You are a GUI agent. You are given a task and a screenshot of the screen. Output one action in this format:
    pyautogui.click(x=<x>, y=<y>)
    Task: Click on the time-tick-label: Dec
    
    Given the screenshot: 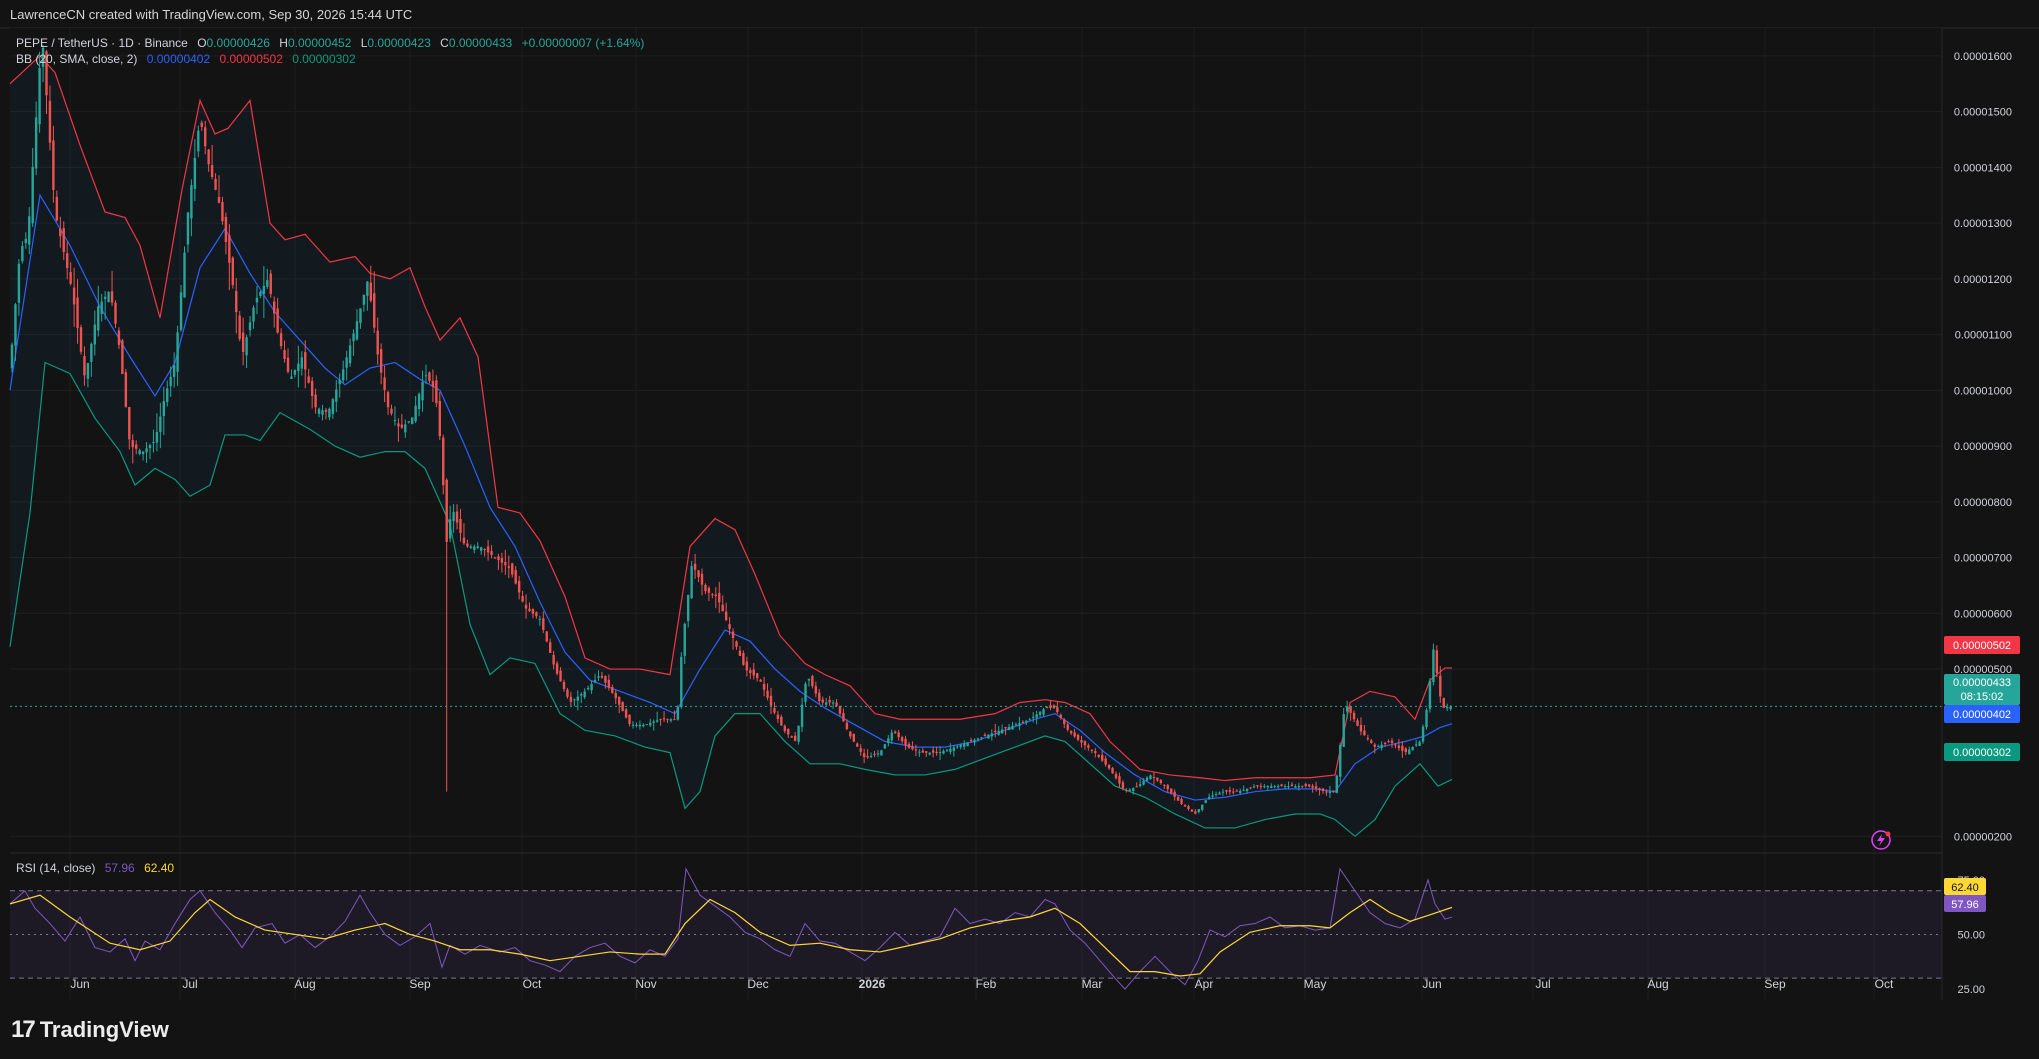 What is the action you would take?
    pyautogui.click(x=757, y=984)
    